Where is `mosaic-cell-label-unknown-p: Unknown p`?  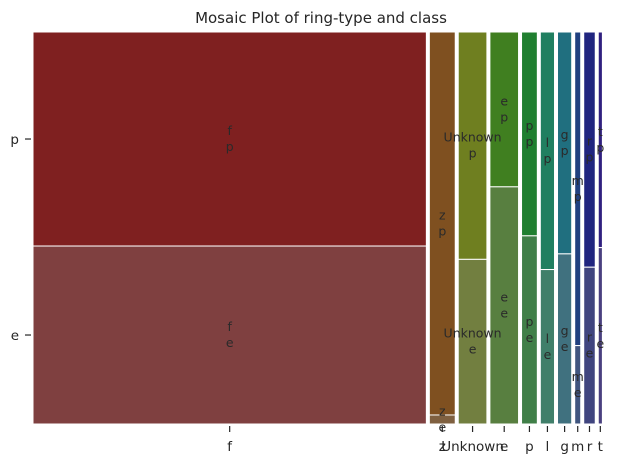 mosaic-cell-label-unknown-p: Unknown p is located at coordinates (473, 145).